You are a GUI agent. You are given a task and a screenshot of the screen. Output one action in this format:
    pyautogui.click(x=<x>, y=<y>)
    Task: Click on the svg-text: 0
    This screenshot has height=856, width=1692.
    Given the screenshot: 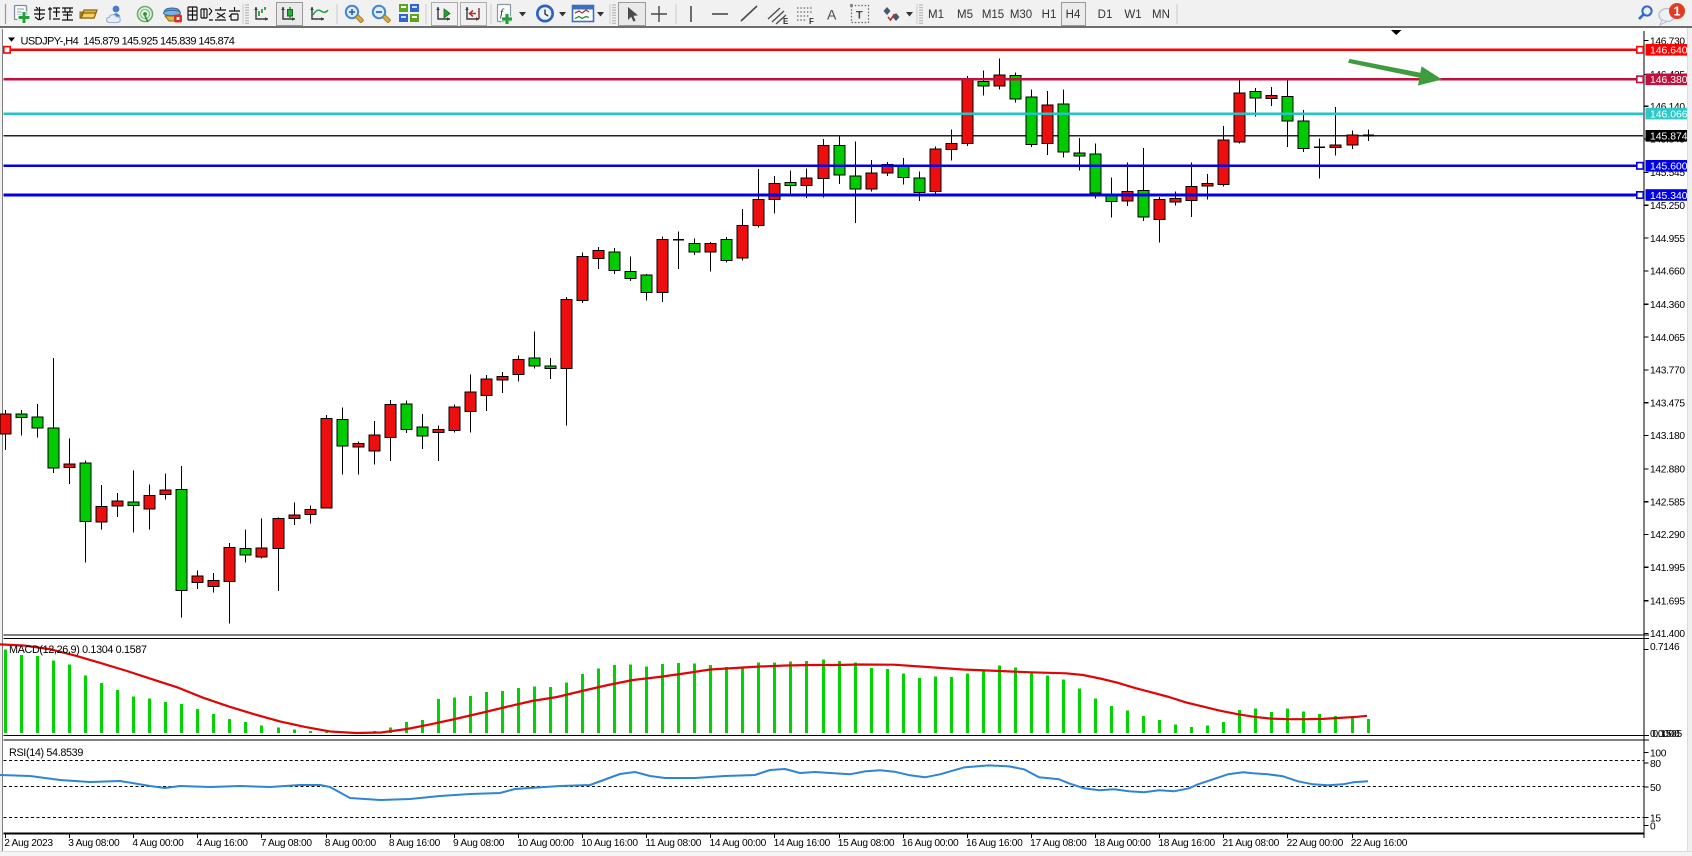 What is the action you would take?
    pyautogui.click(x=1653, y=826)
    